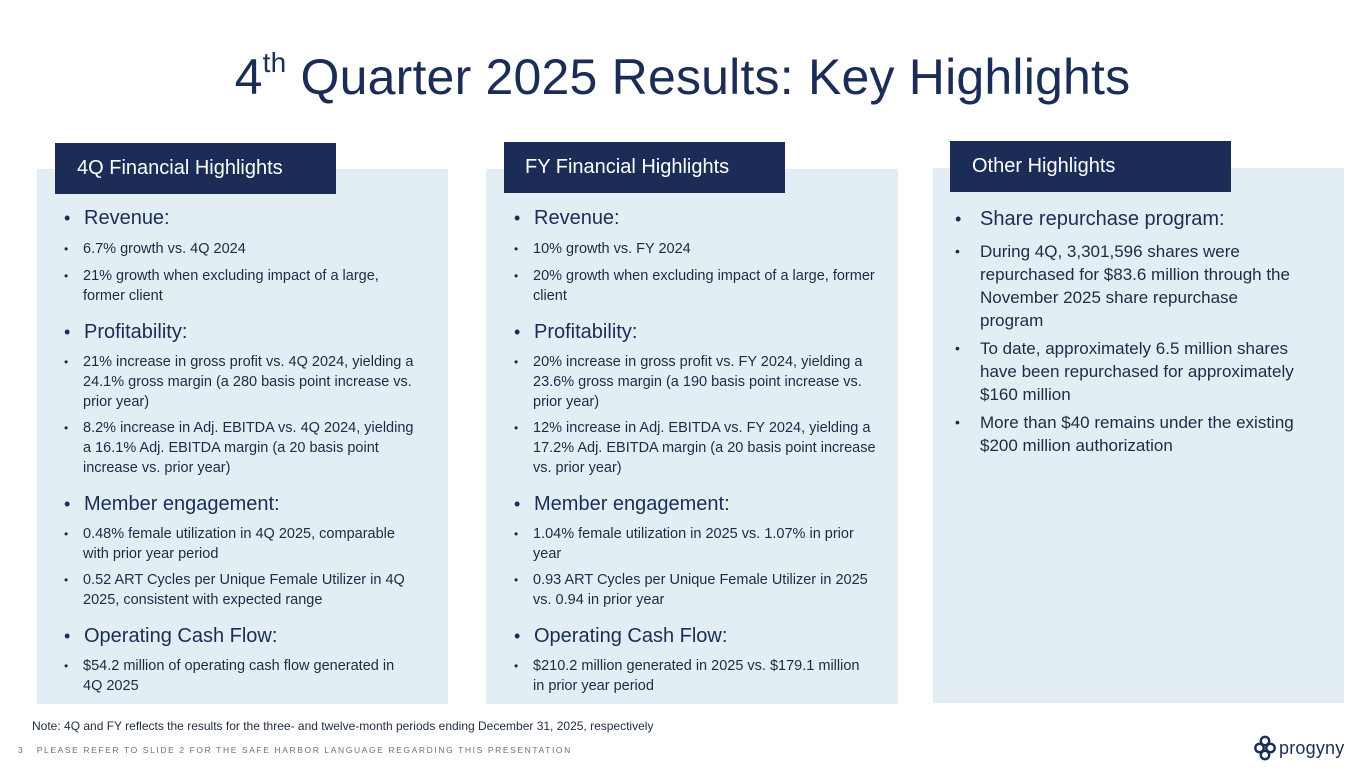 Image resolution: width=1365 pixels, height=768 pixels. I want to click on section-heading: Share repurchase program:, so click(1145, 219).